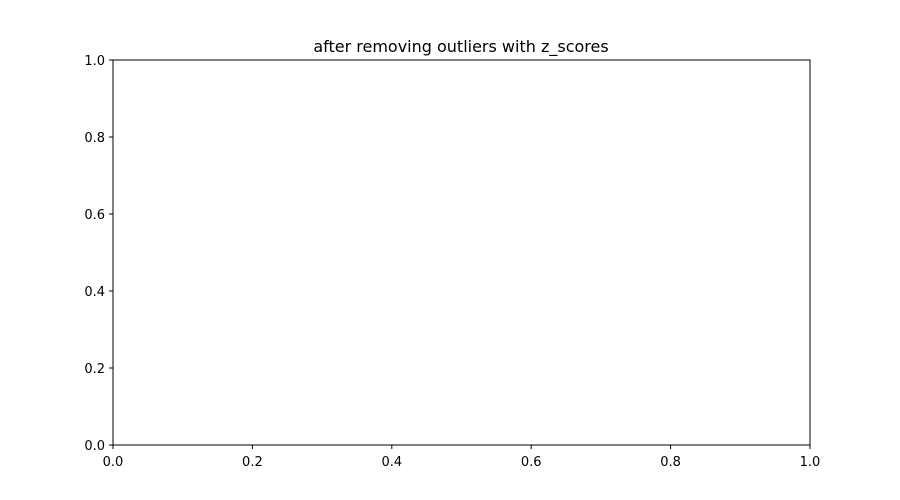 The width and height of the screenshot is (900, 500). I want to click on x-tick-label: 0.8, so click(670, 462).